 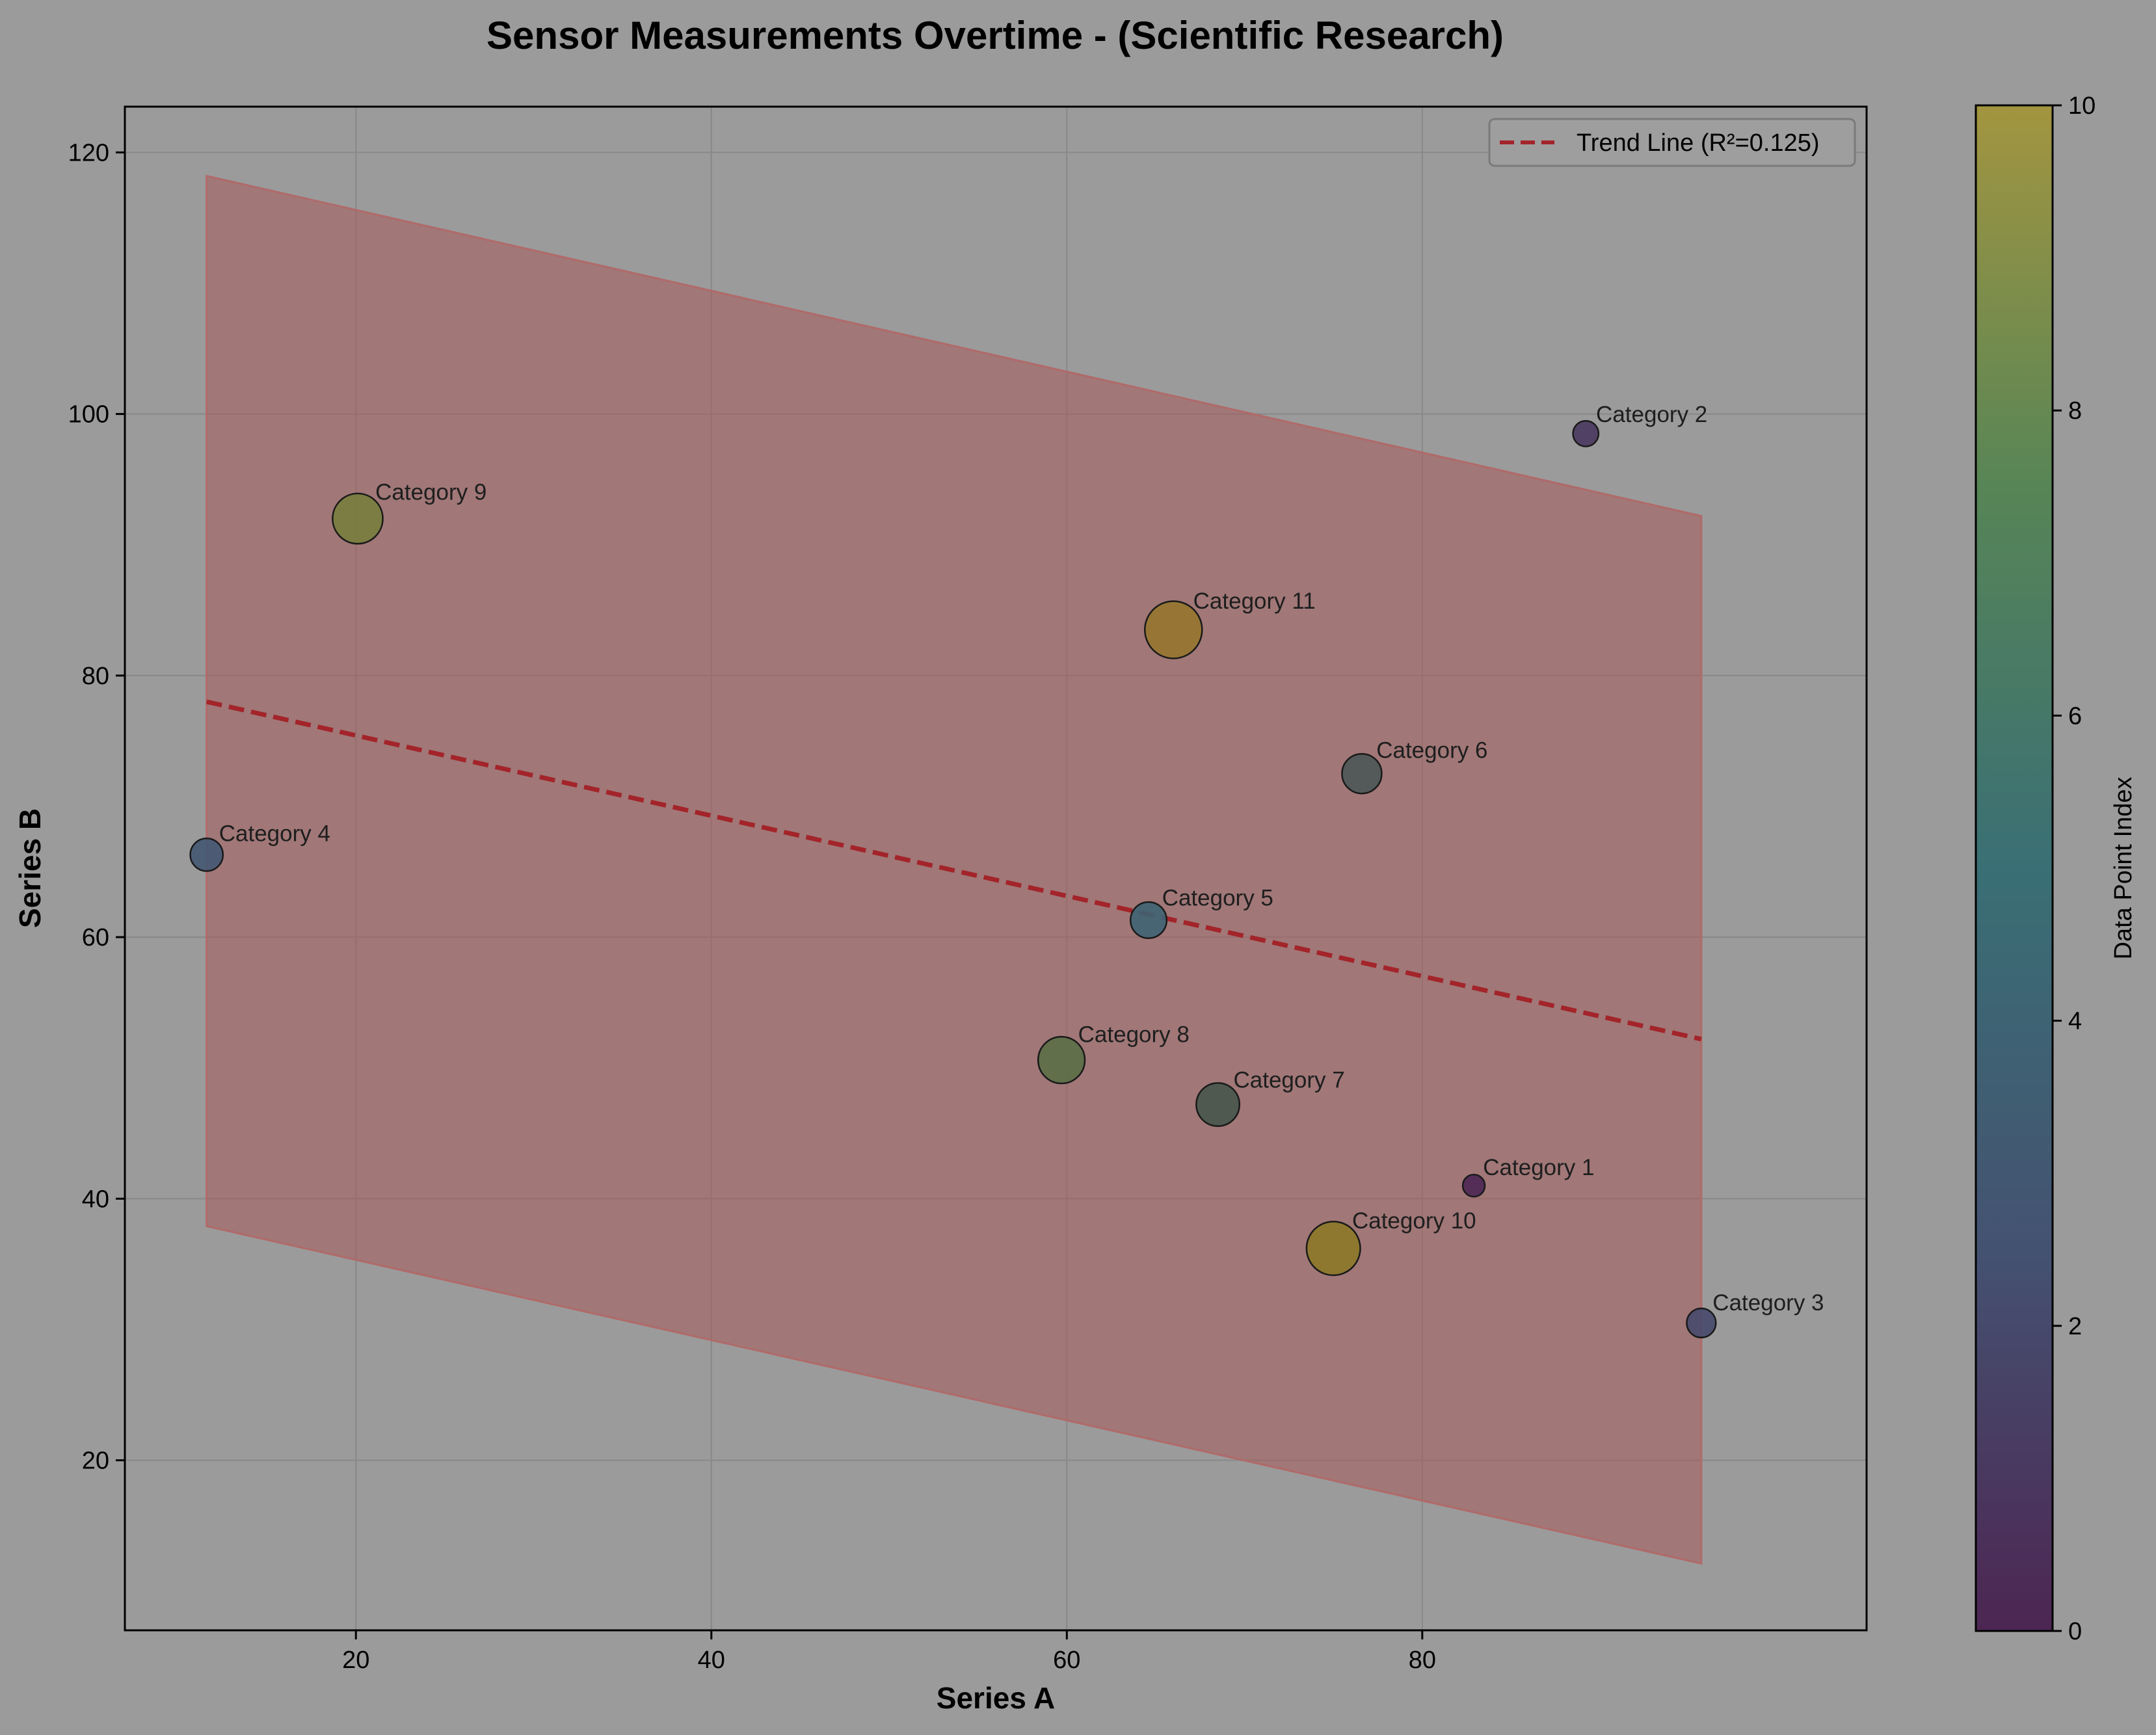 I want to click on colorbar: 0 2 4 6 8 10 Data Point Index, so click(x=2056, y=868).